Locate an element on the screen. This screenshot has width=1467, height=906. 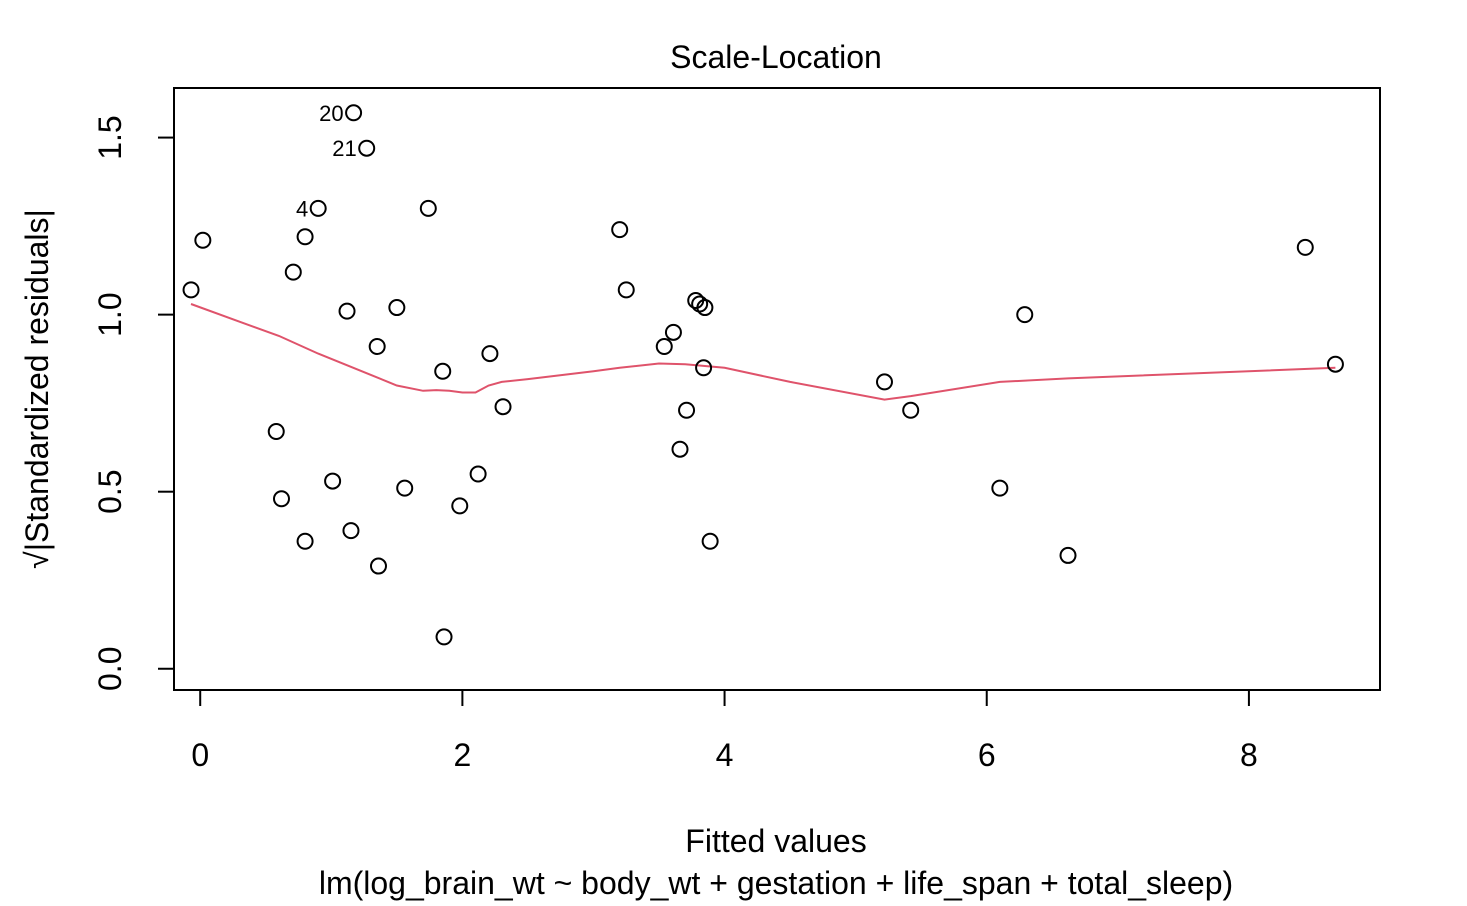
y-tick-label: 1.5 is located at coordinates (110, 137).